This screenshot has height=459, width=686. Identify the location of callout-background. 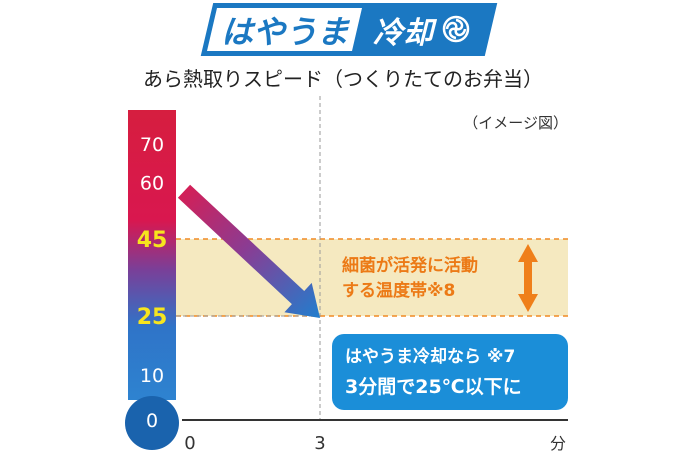
(450, 372).